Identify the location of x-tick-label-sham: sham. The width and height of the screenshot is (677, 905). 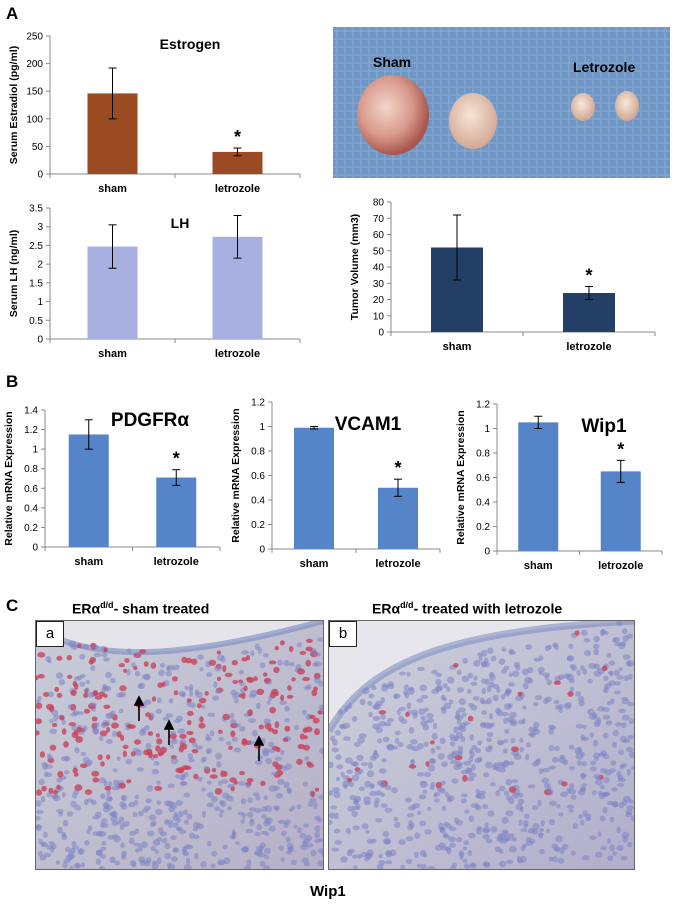
(314, 564).